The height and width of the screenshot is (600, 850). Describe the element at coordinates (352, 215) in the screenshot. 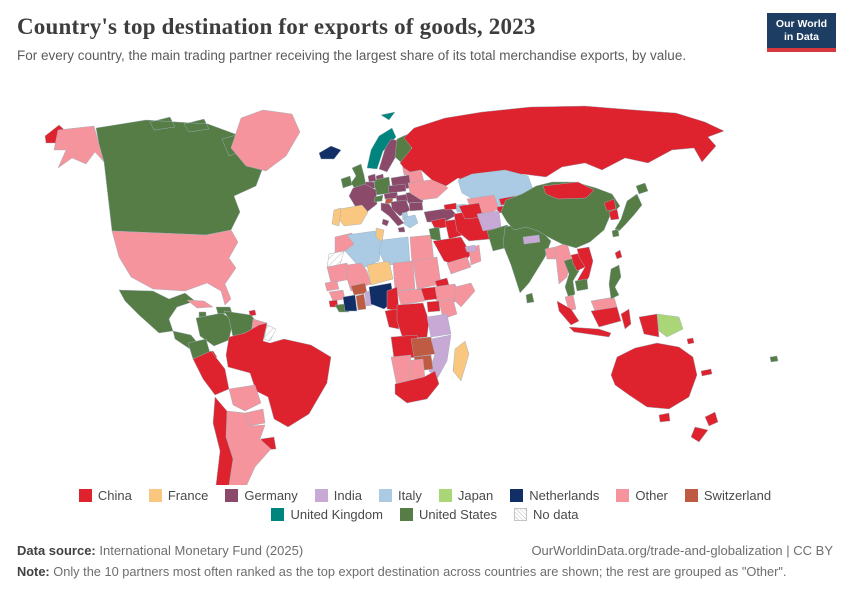

I see `country-spain` at that location.